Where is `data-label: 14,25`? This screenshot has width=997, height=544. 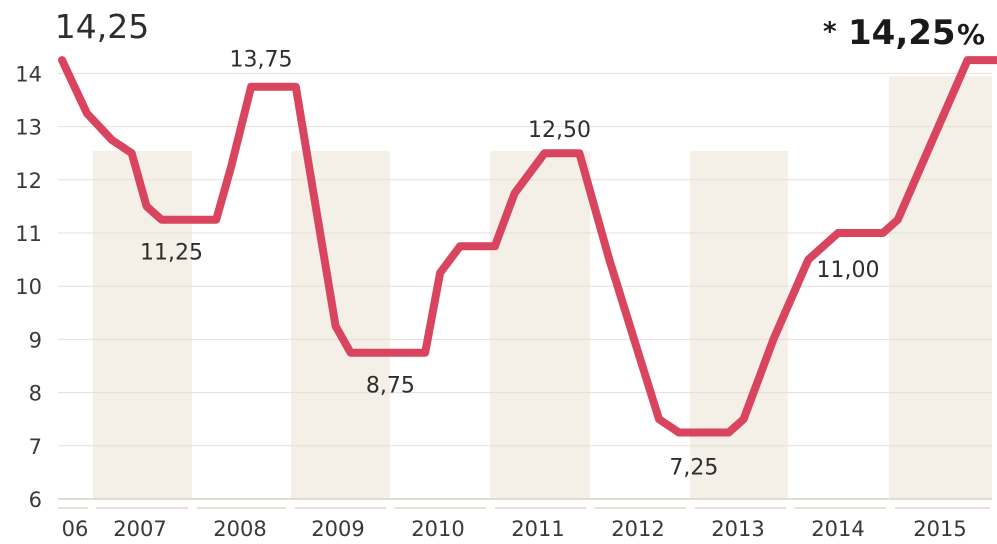 data-label: 14,25 is located at coordinates (102, 26).